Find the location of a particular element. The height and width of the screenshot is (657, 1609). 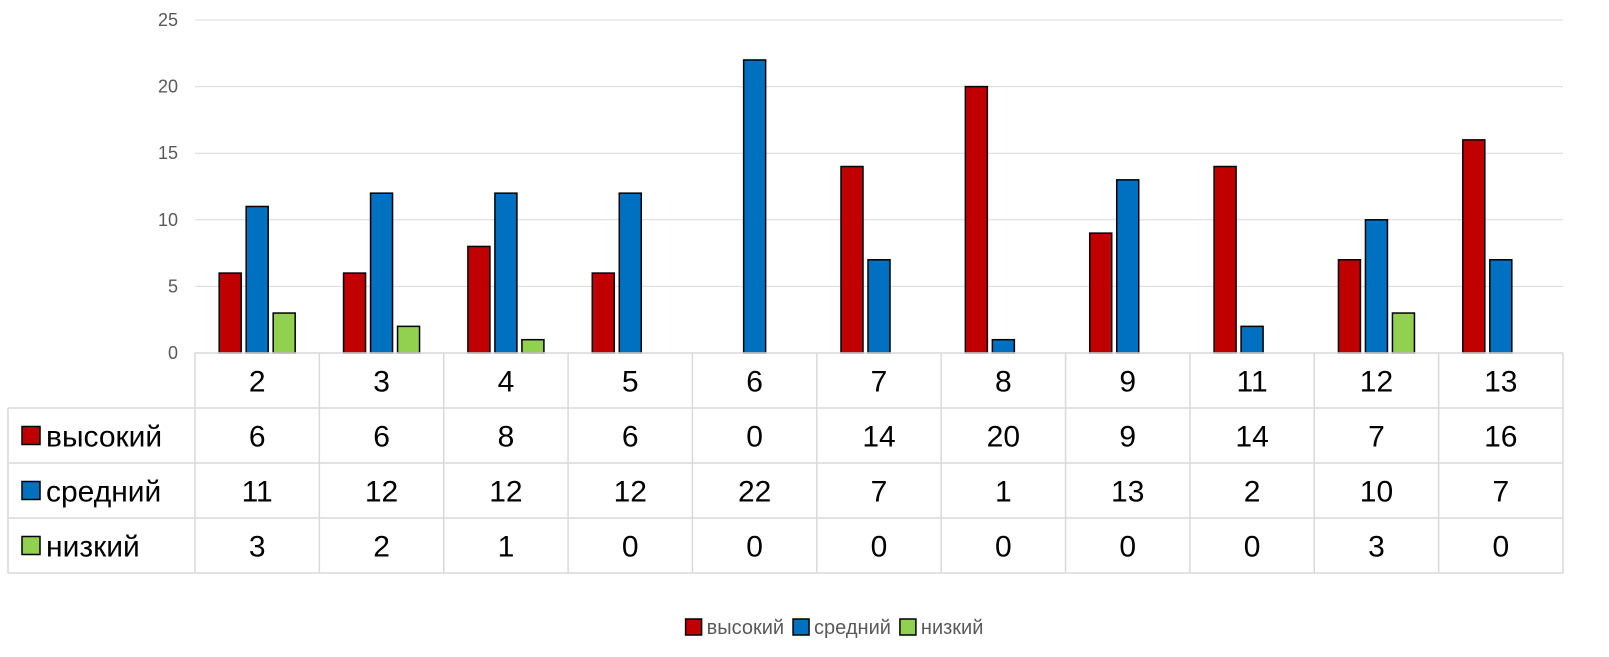

category-label: 9 is located at coordinates (1127, 382).